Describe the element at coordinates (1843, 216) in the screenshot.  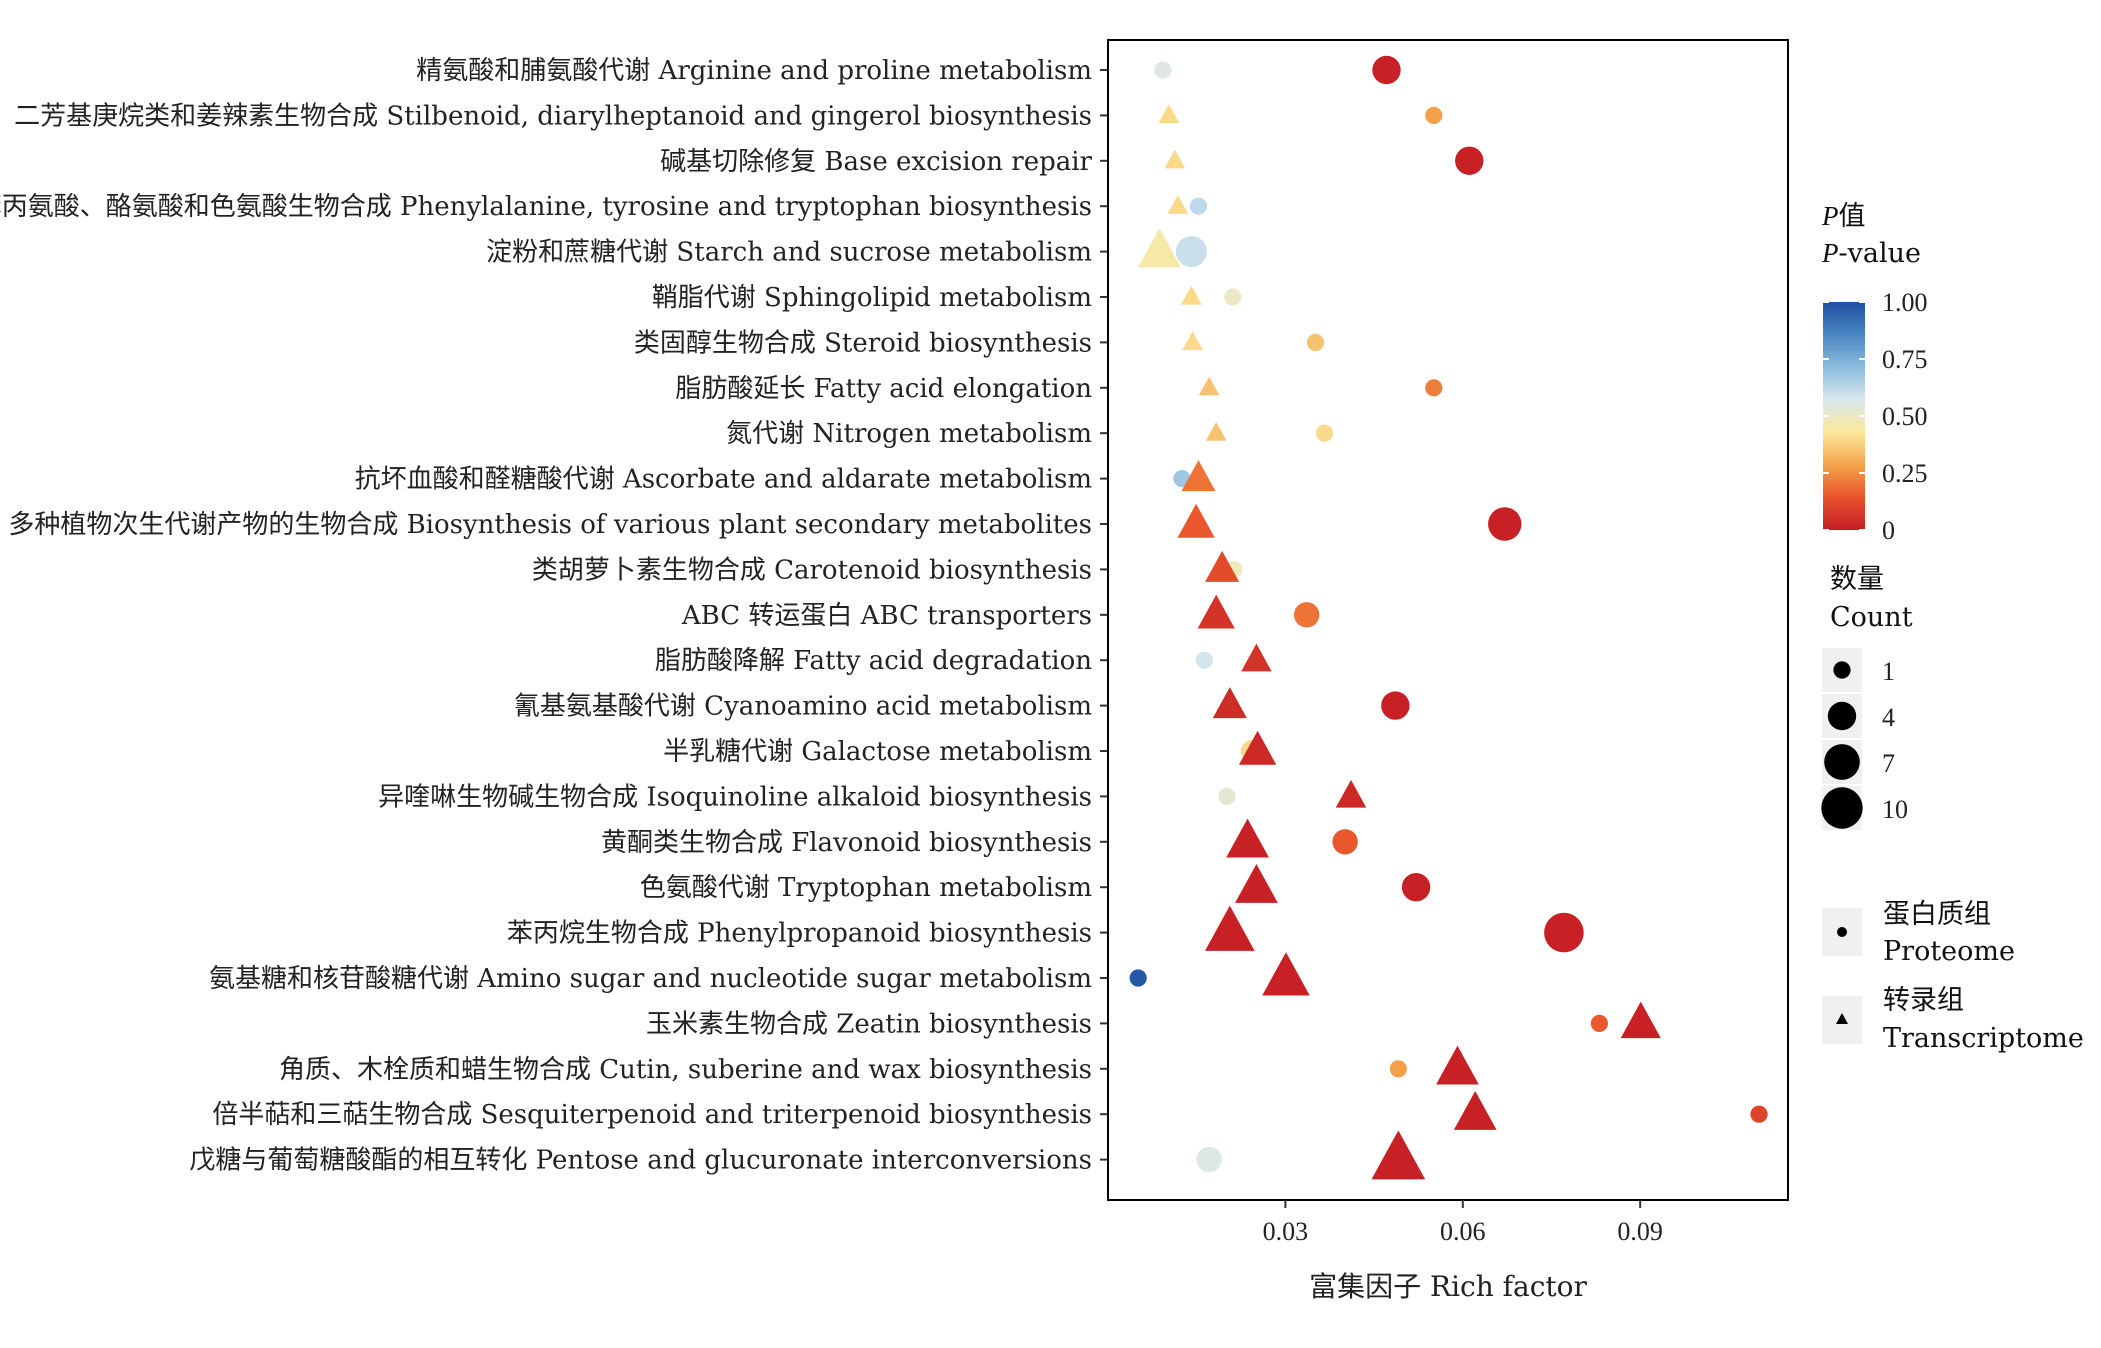
I see `p-value-legend-title-cn: P值` at that location.